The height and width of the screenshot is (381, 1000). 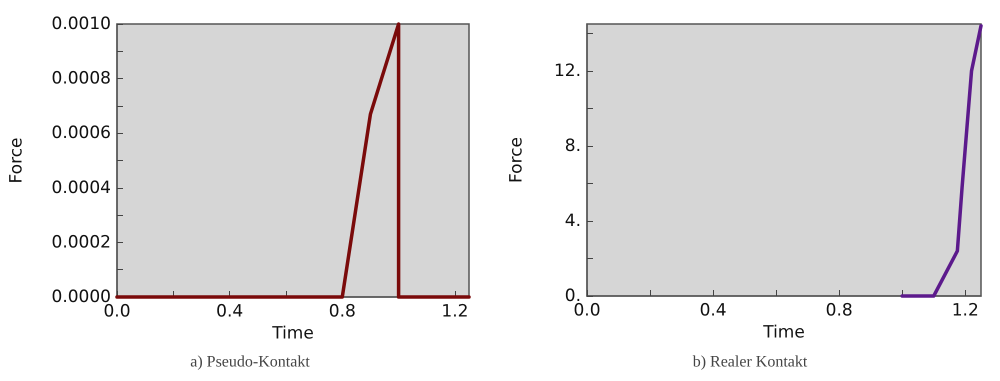 I want to click on y-tick-label: 12., so click(x=567, y=70).